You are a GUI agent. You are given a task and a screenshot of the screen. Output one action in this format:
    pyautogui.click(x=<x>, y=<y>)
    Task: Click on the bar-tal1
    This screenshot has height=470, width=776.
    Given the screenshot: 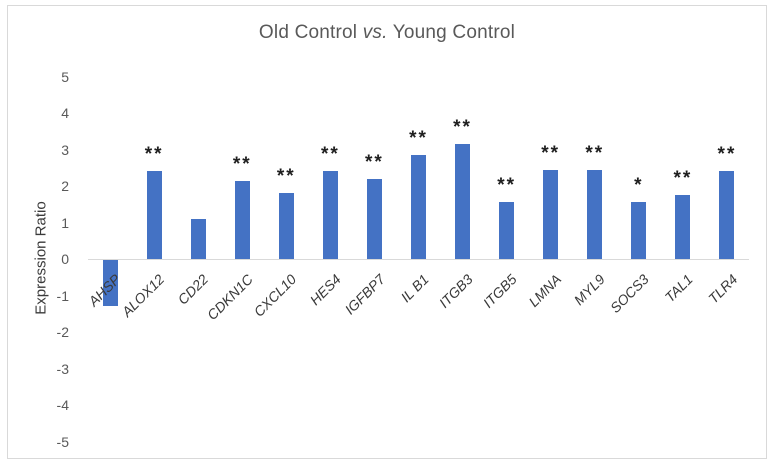 What is the action you would take?
    pyautogui.click(x=683, y=227)
    